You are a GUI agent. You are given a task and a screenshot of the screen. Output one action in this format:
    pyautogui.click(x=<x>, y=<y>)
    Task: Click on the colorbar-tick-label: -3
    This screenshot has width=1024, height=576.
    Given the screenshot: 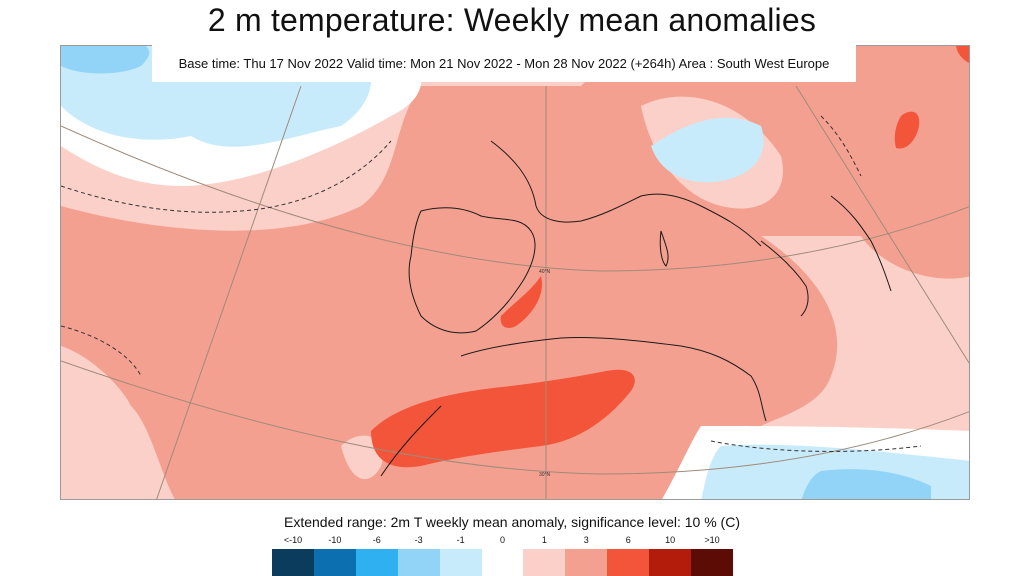 What is the action you would take?
    pyautogui.click(x=418, y=540)
    